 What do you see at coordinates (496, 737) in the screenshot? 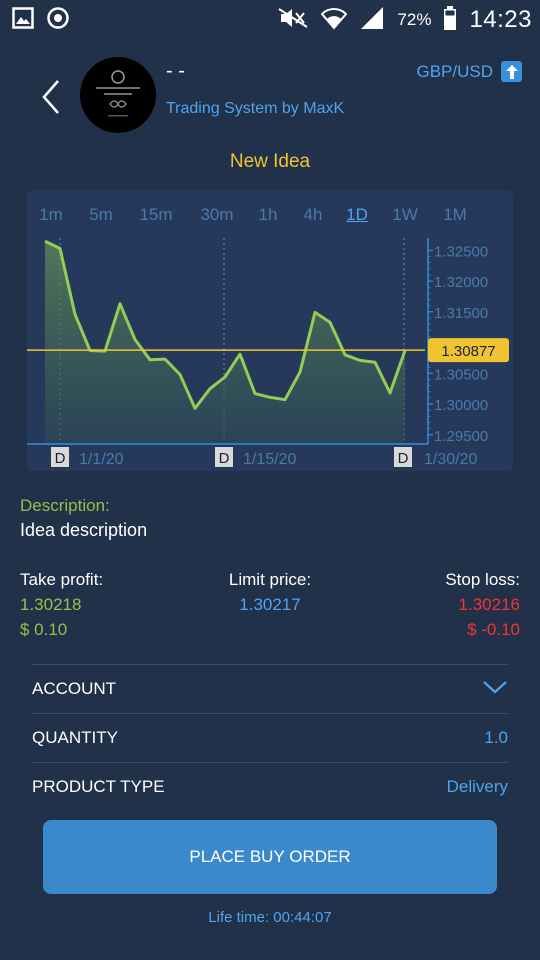
I see `quantity-value: 1.0` at bounding box center [496, 737].